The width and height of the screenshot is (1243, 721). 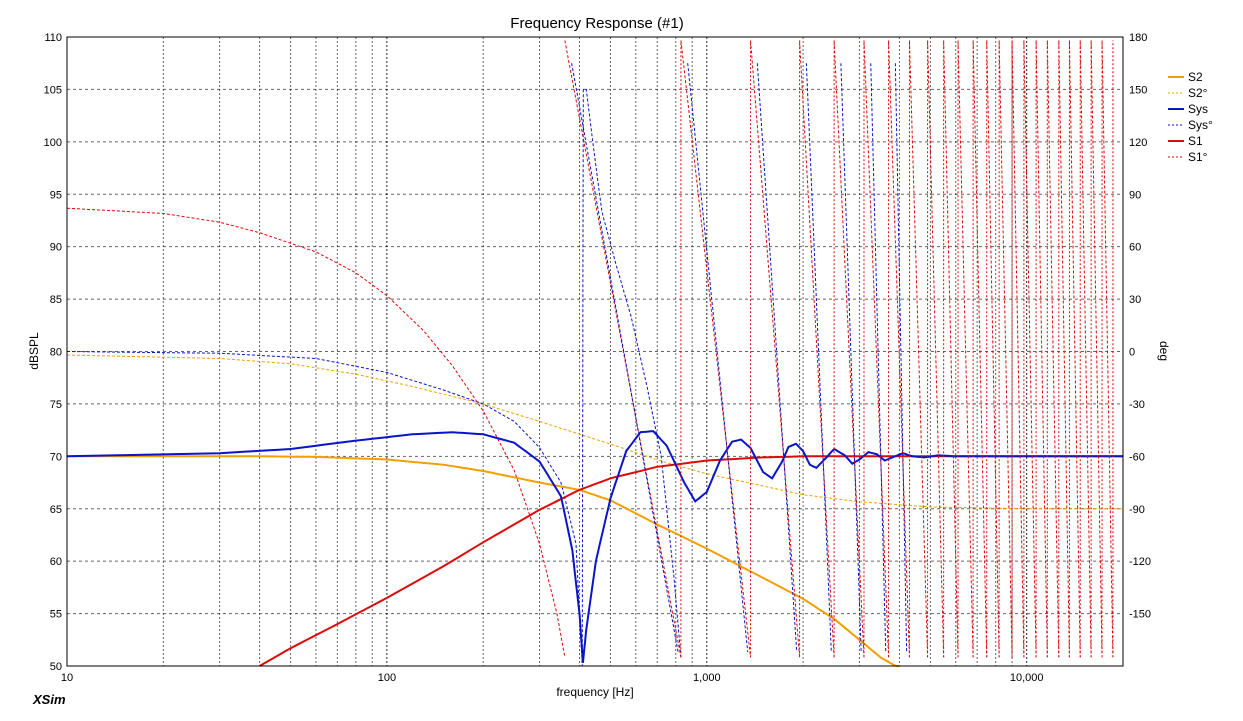 What do you see at coordinates (53, 90) in the screenshot?
I see `y-tick-label: 105` at bounding box center [53, 90].